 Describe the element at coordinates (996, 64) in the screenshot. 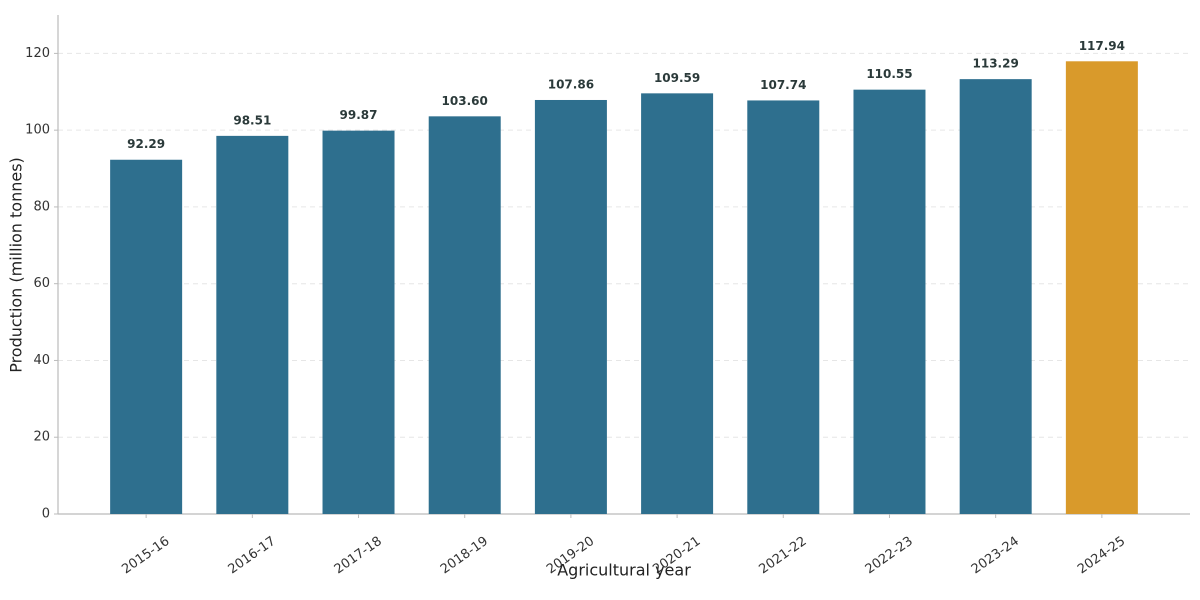

I see `value-label: 113.29` at that location.